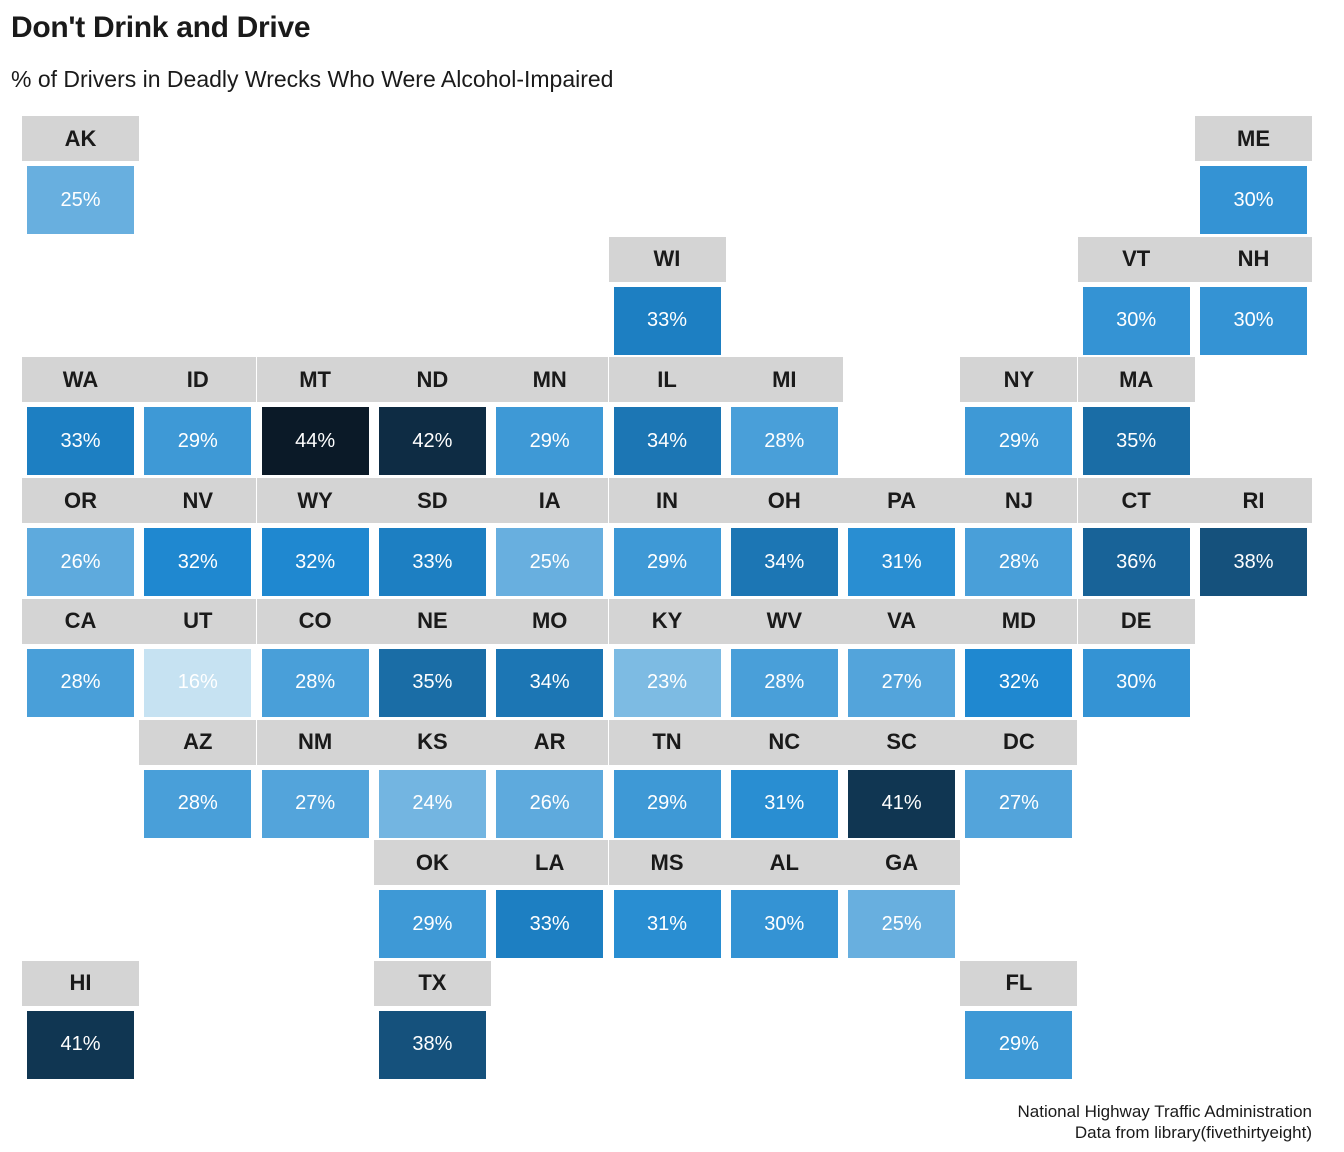 The image size is (1344, 1152). I want to click on state-label: AR, so click(550, 742).